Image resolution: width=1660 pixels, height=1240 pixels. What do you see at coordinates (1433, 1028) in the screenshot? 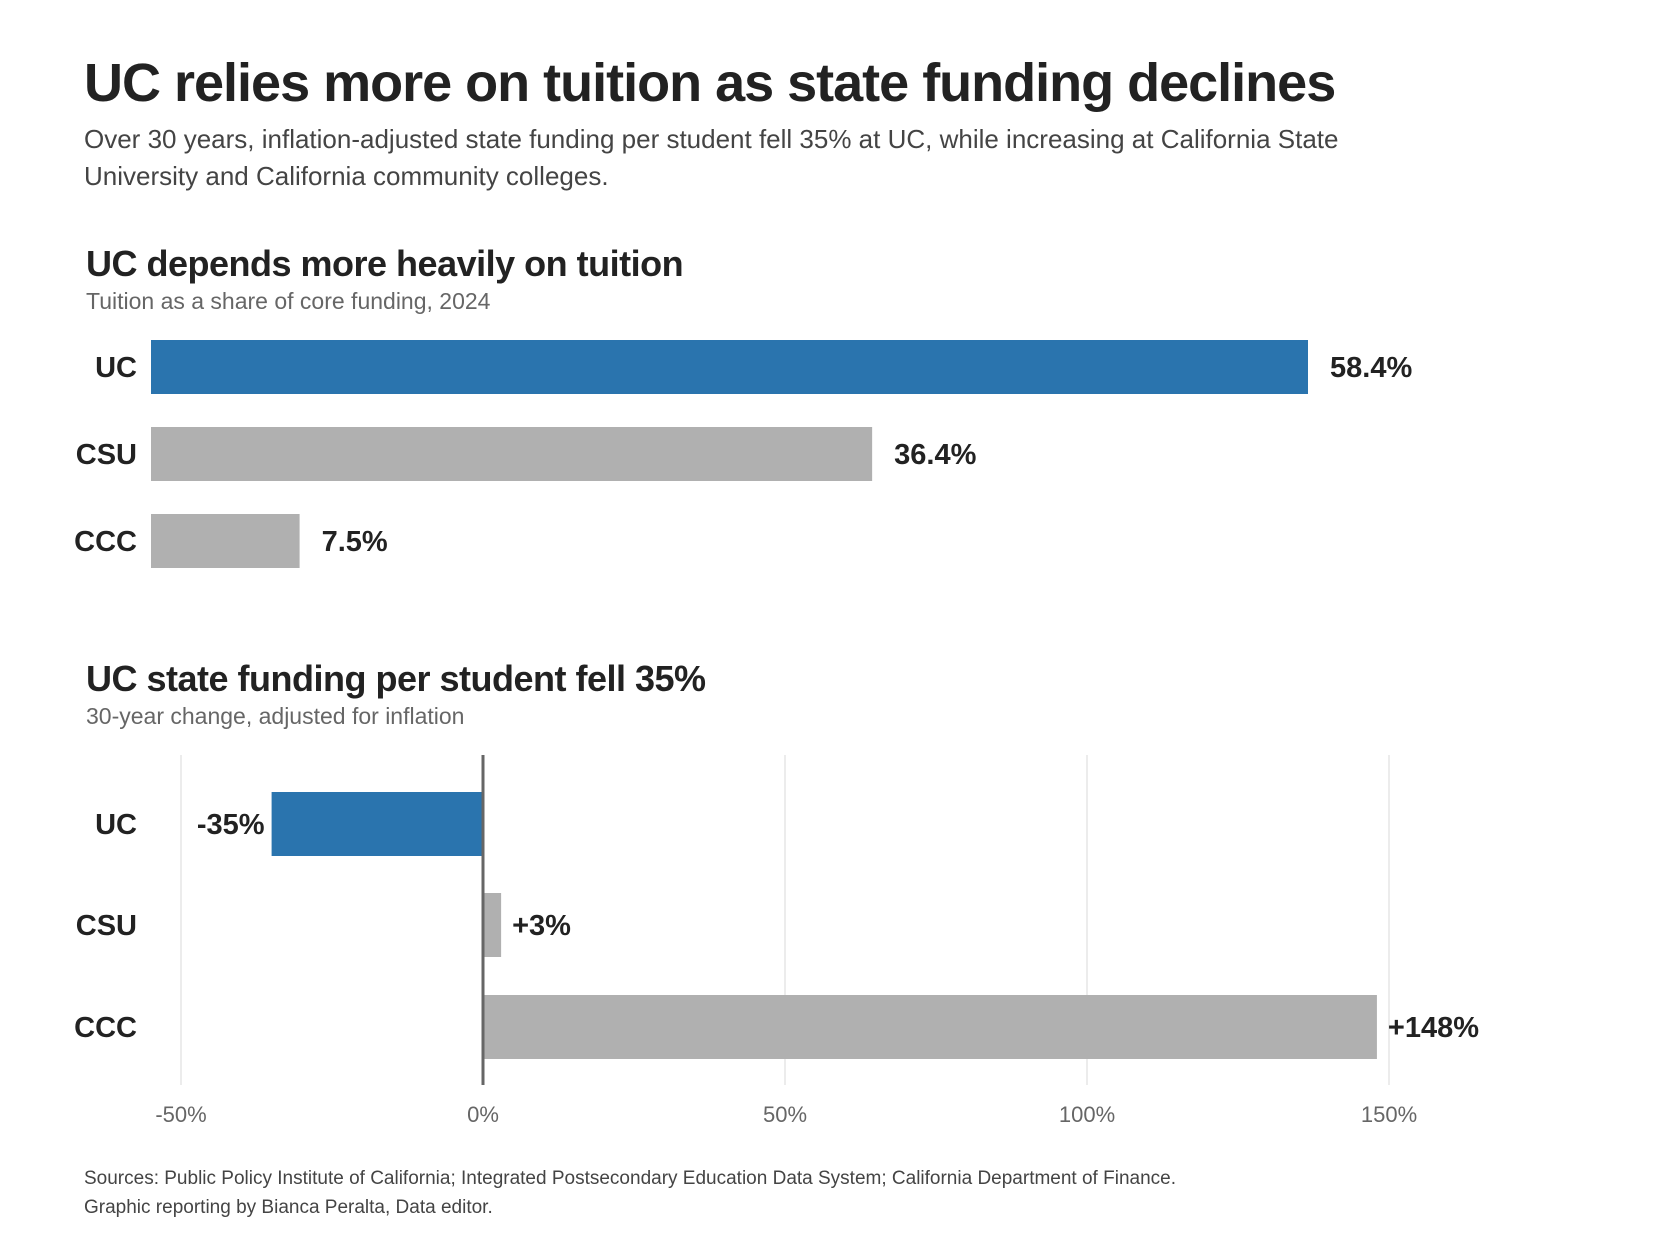
I see `value-label-ccc: +148%` at bounding box center [1433, 1028].